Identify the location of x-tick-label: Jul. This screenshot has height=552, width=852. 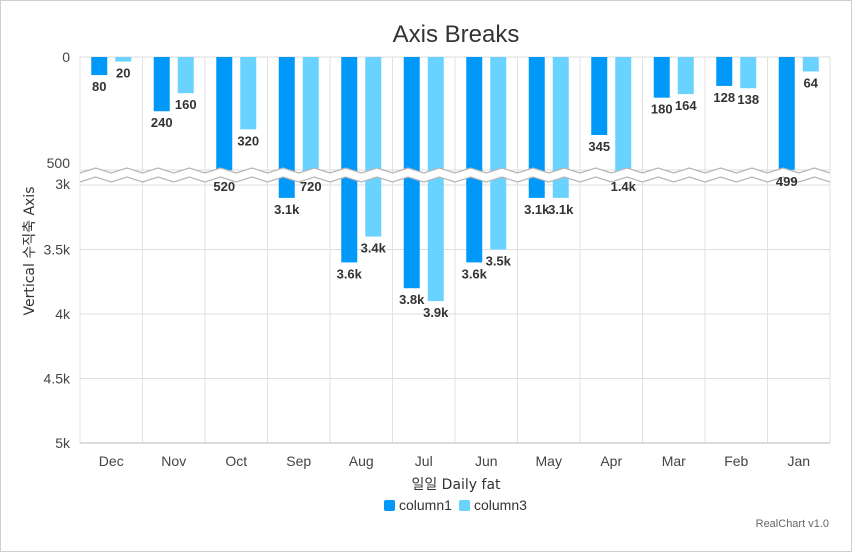
(424, 461).